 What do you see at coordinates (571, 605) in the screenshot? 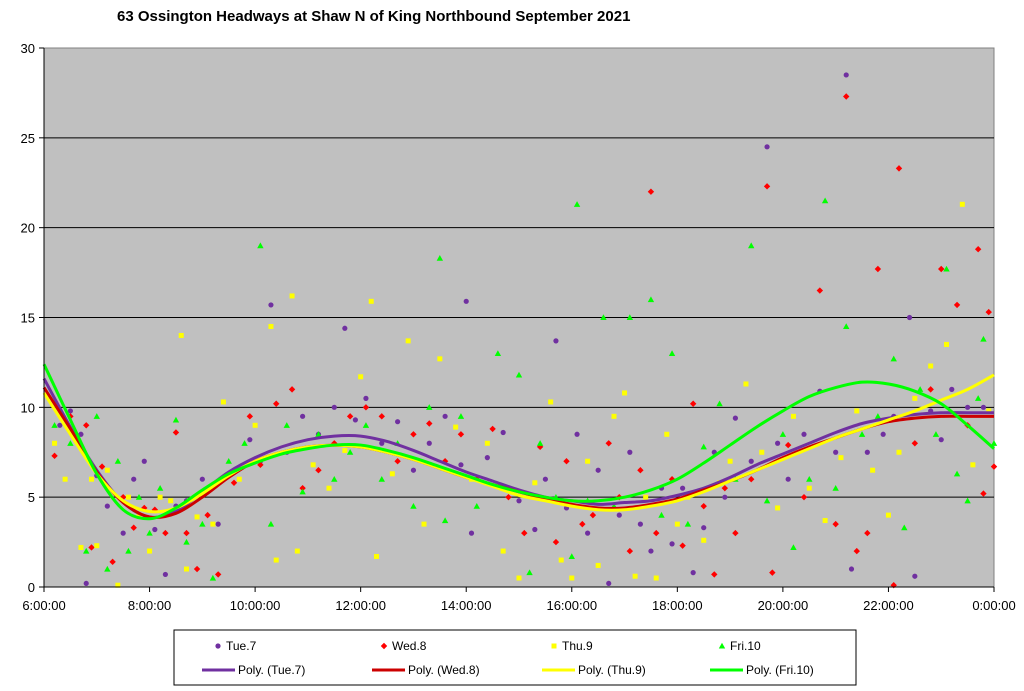
I see `x-tick-label: 16:00:00` at bounding box center [571, 605].